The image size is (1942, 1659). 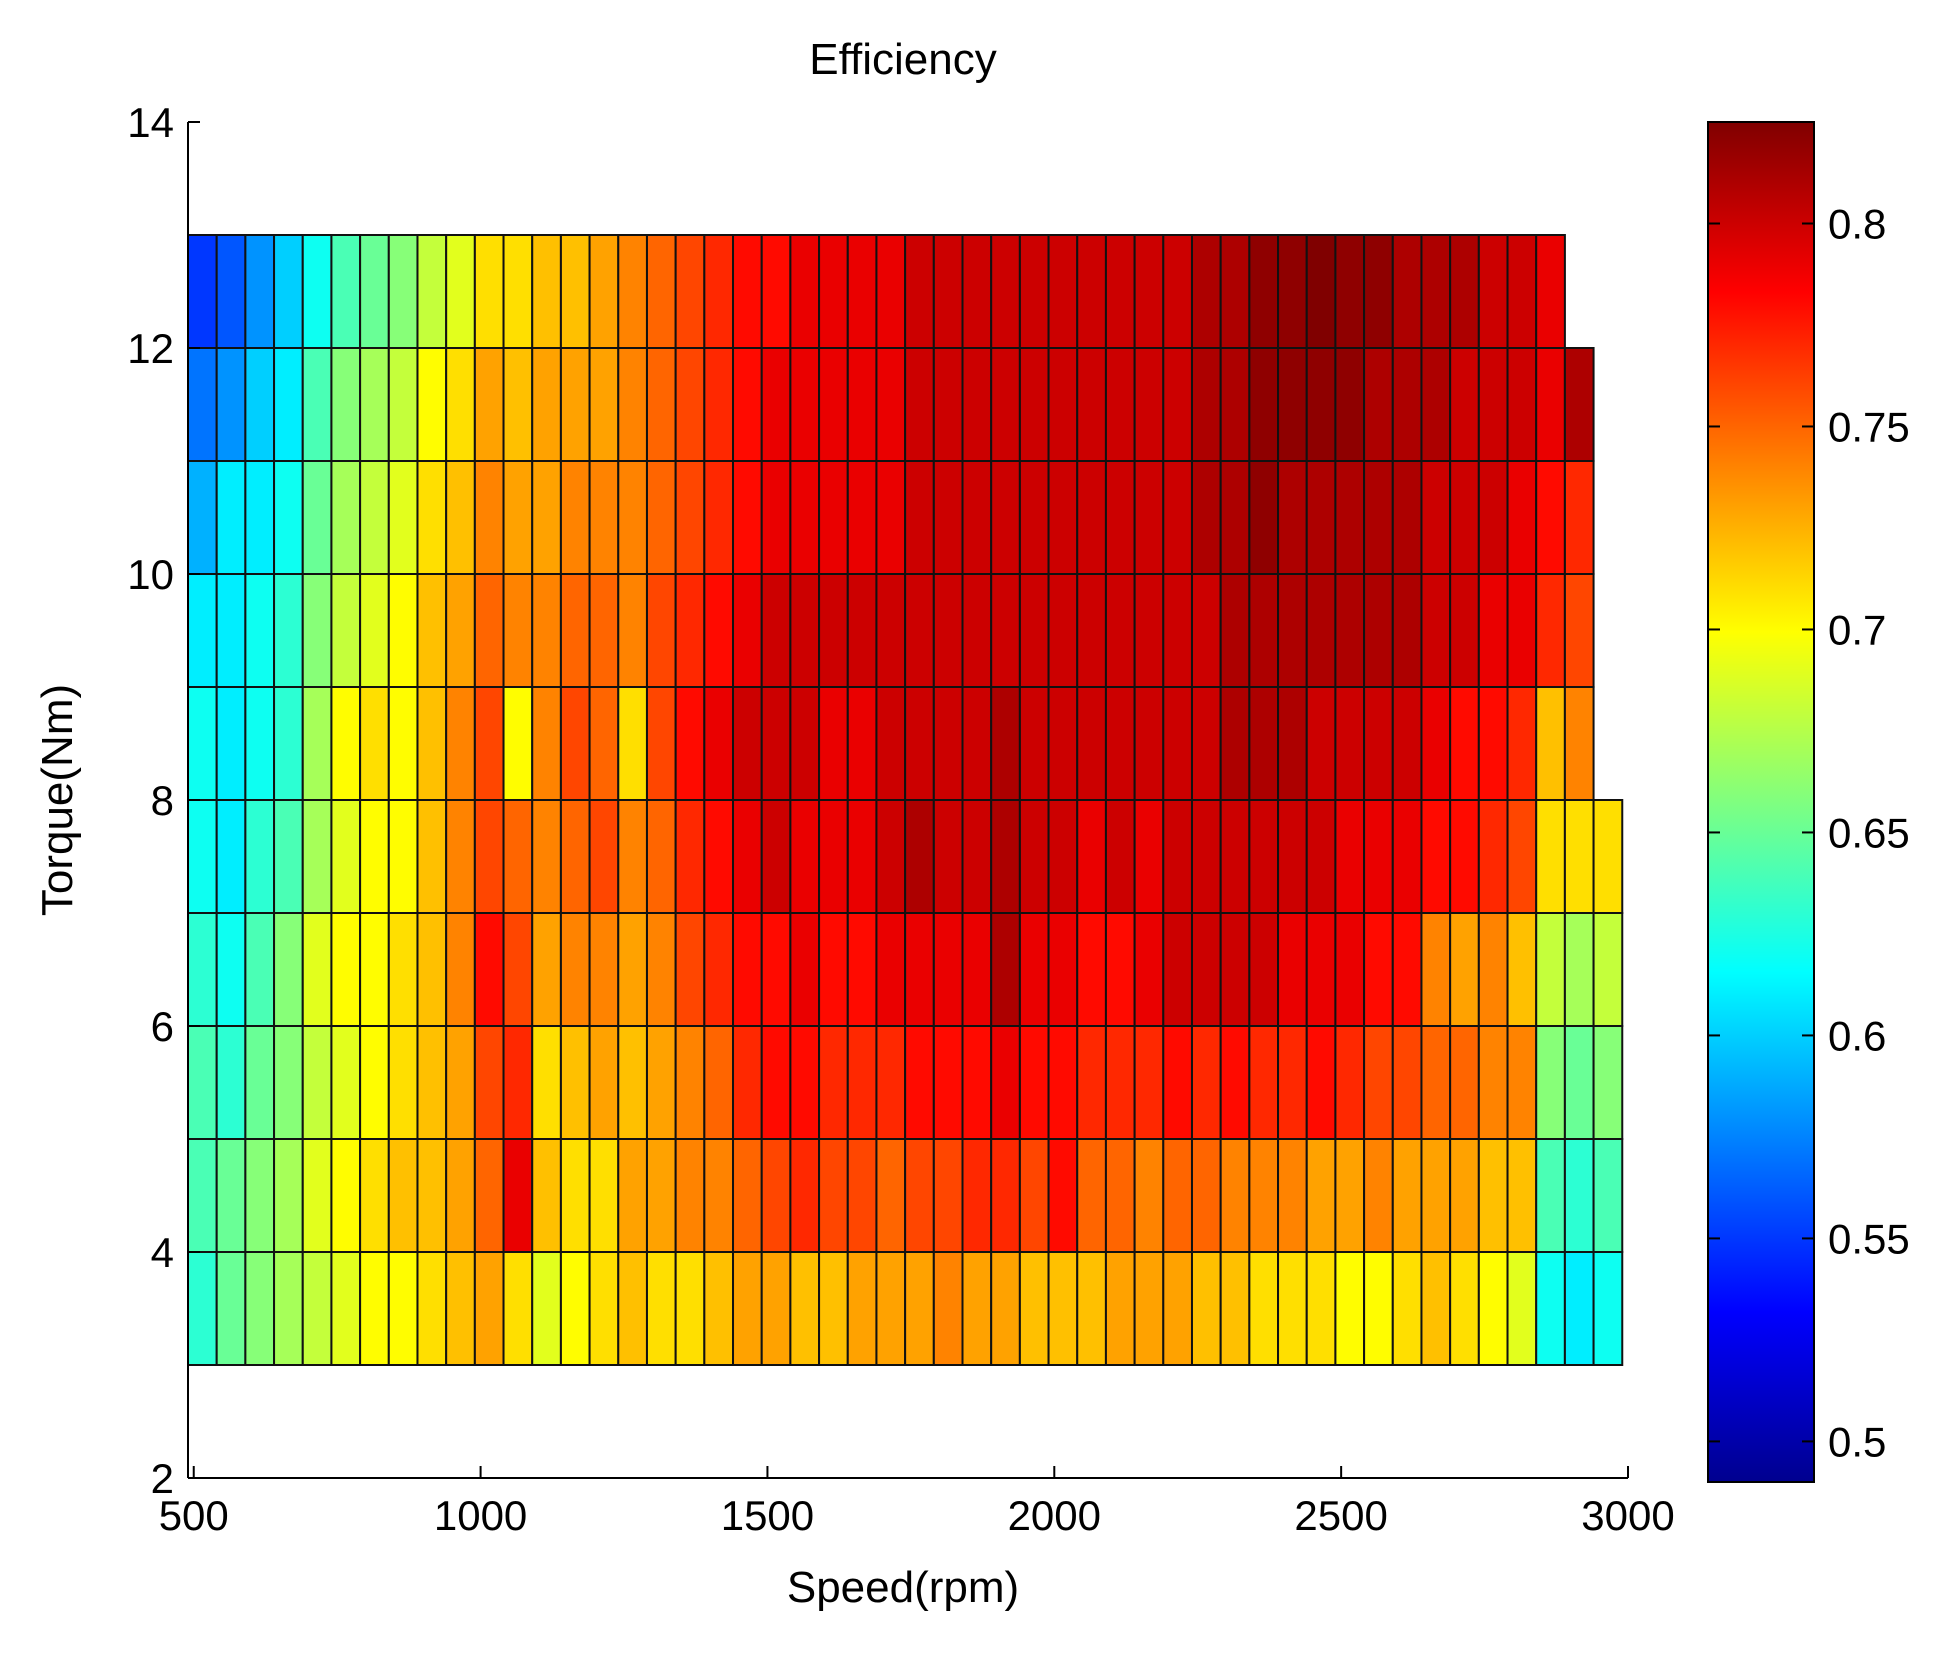 I want to click on x-tick-label: 3000, so click(x=1627, y=1515).